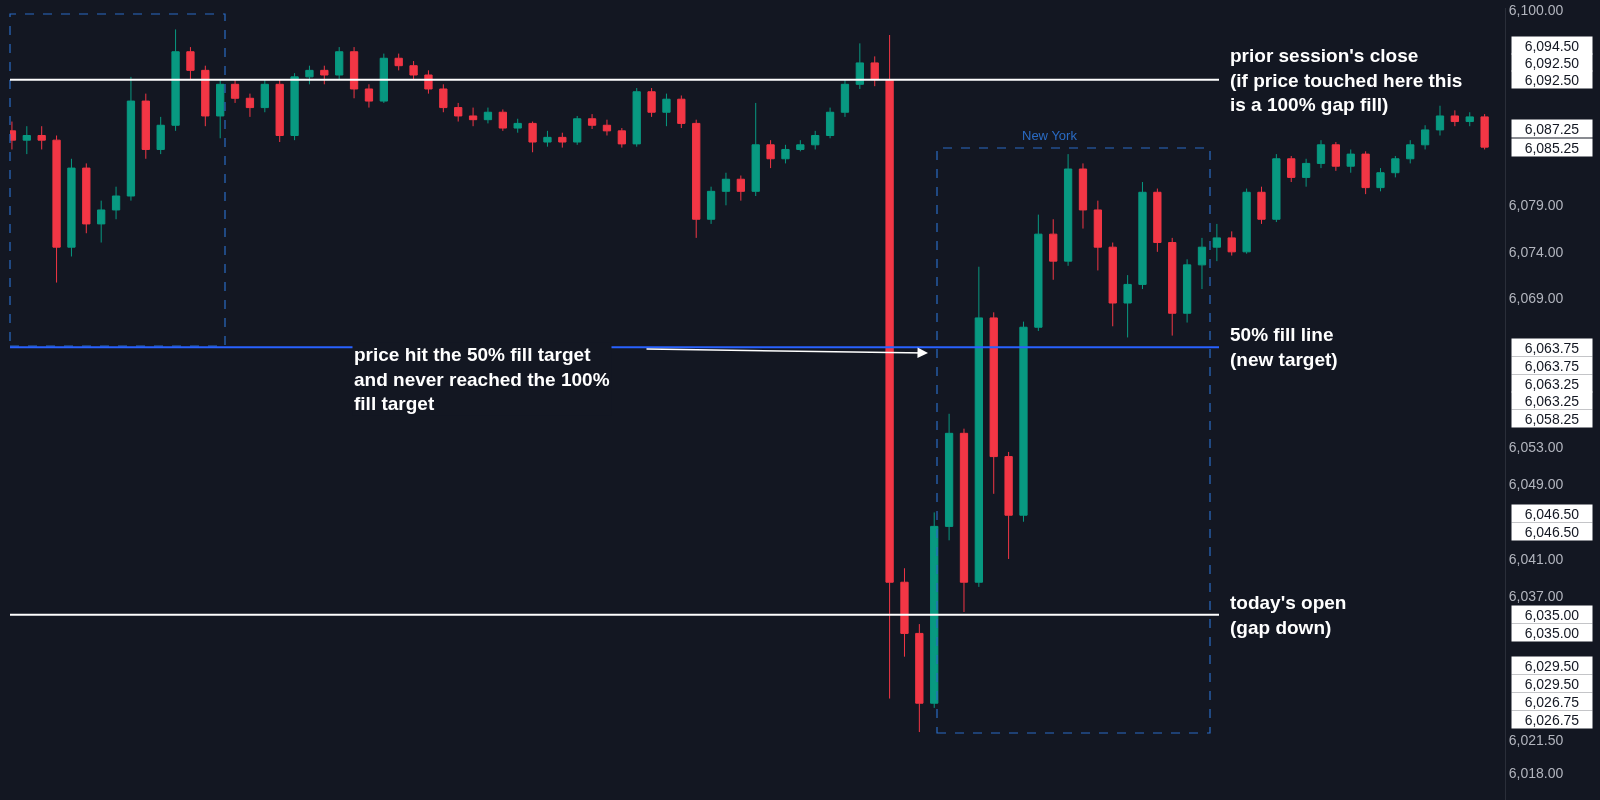 The width and height of the screenshot is (1600, 800). I want to click on y-tick-label: 6,041.00, so click(1536, 558).